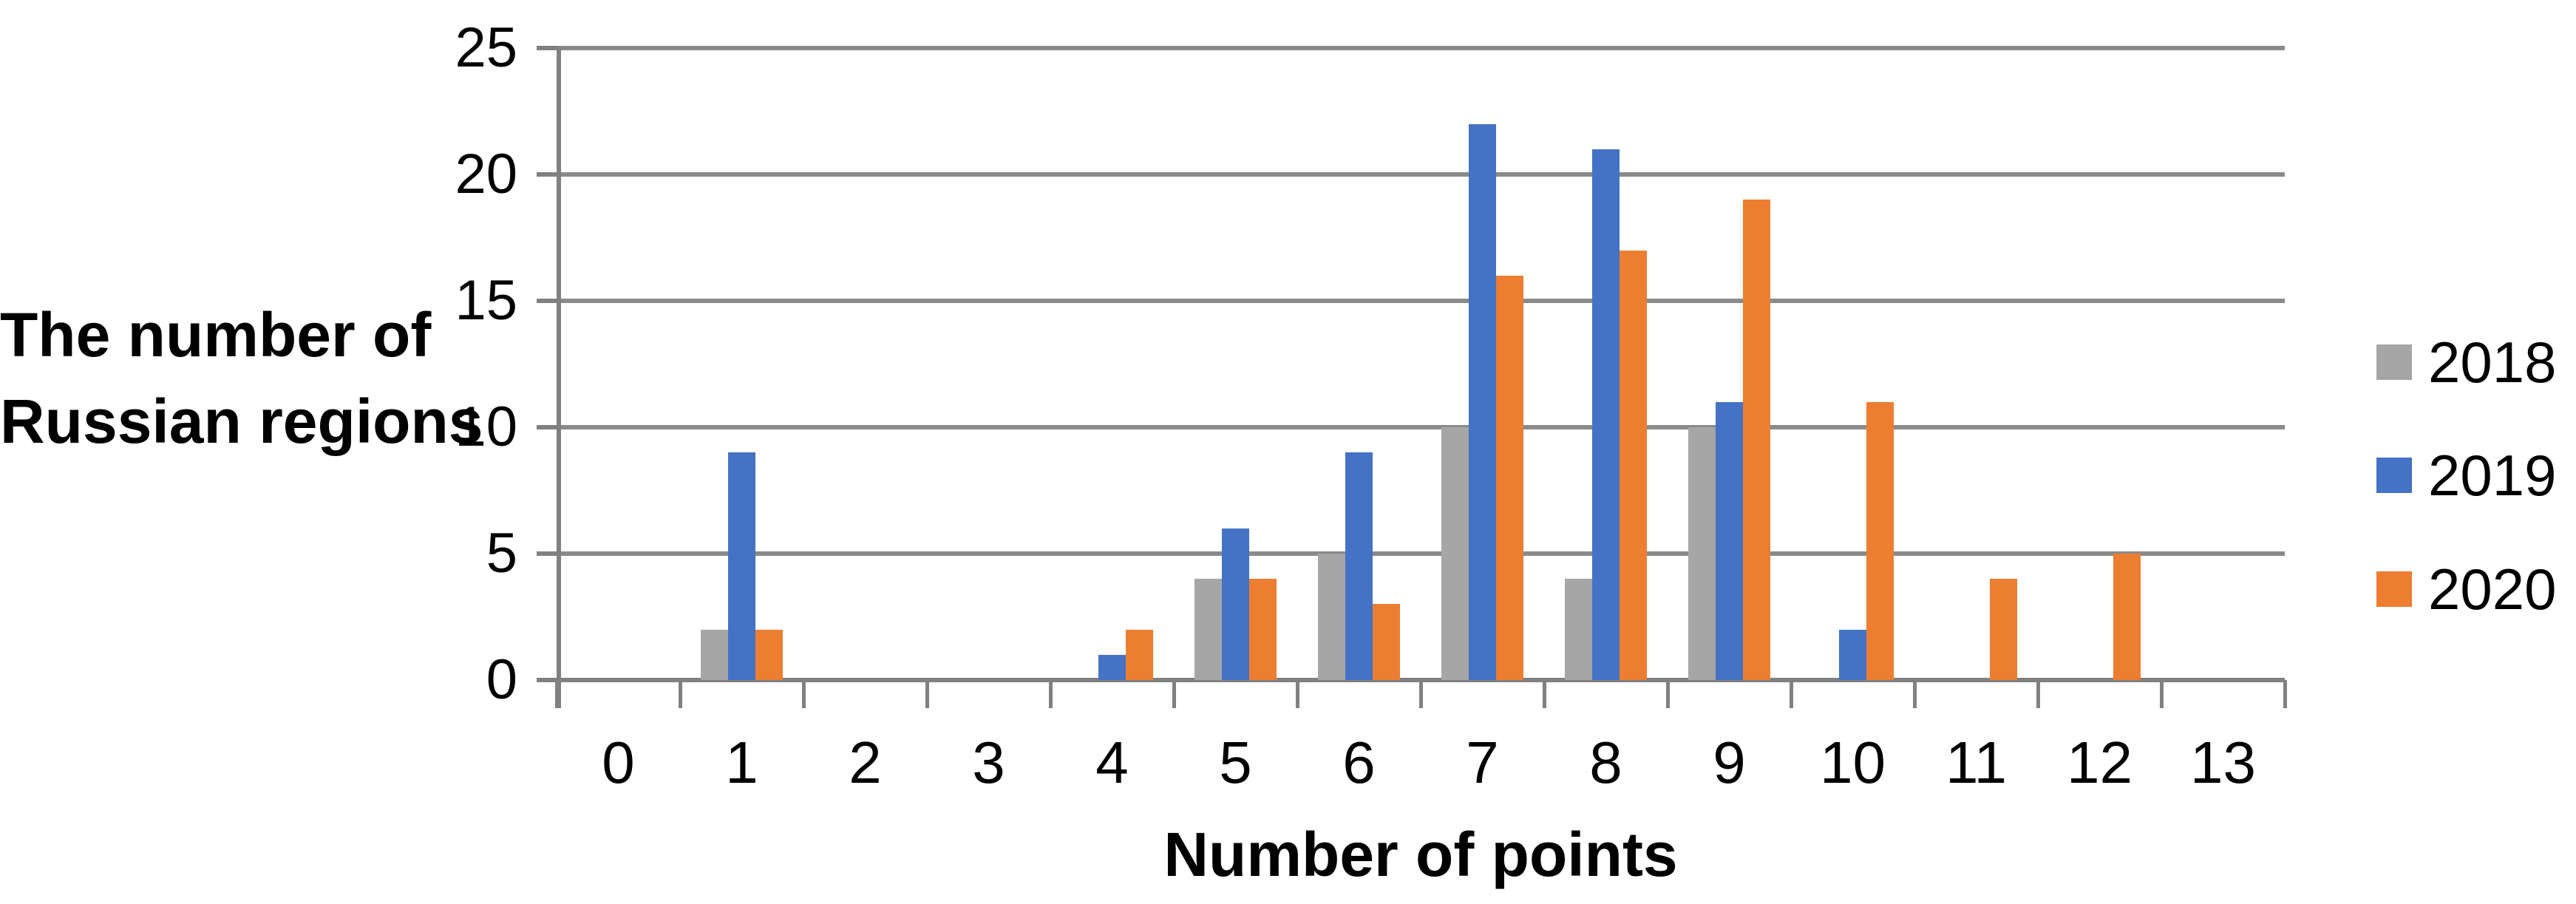 The image size is (2576, 904). I want to click on legend-label-2020: 2020, so click(2492, 589).